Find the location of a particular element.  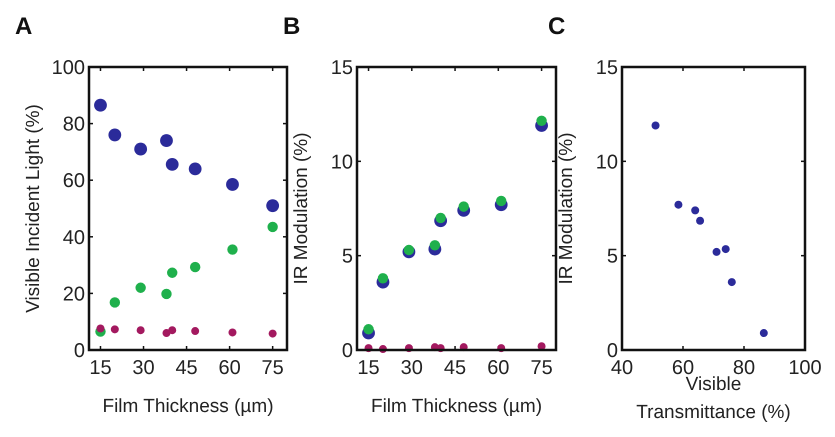

chart-title: B is located at coordinates (291, 26).